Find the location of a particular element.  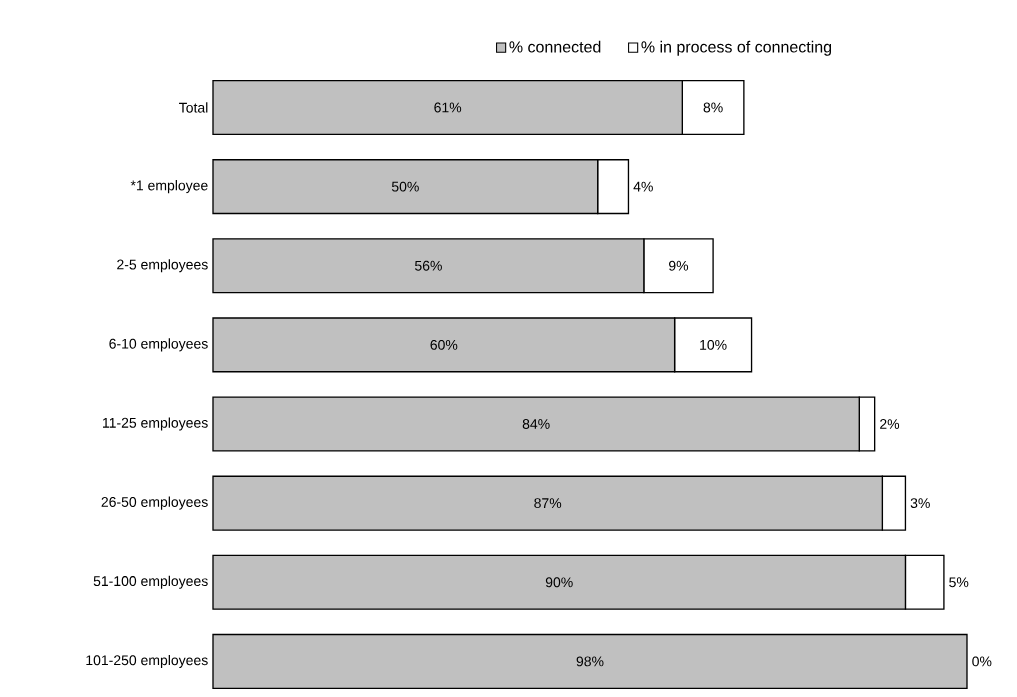

data-label: 8% is located at coordinates (713, 107).